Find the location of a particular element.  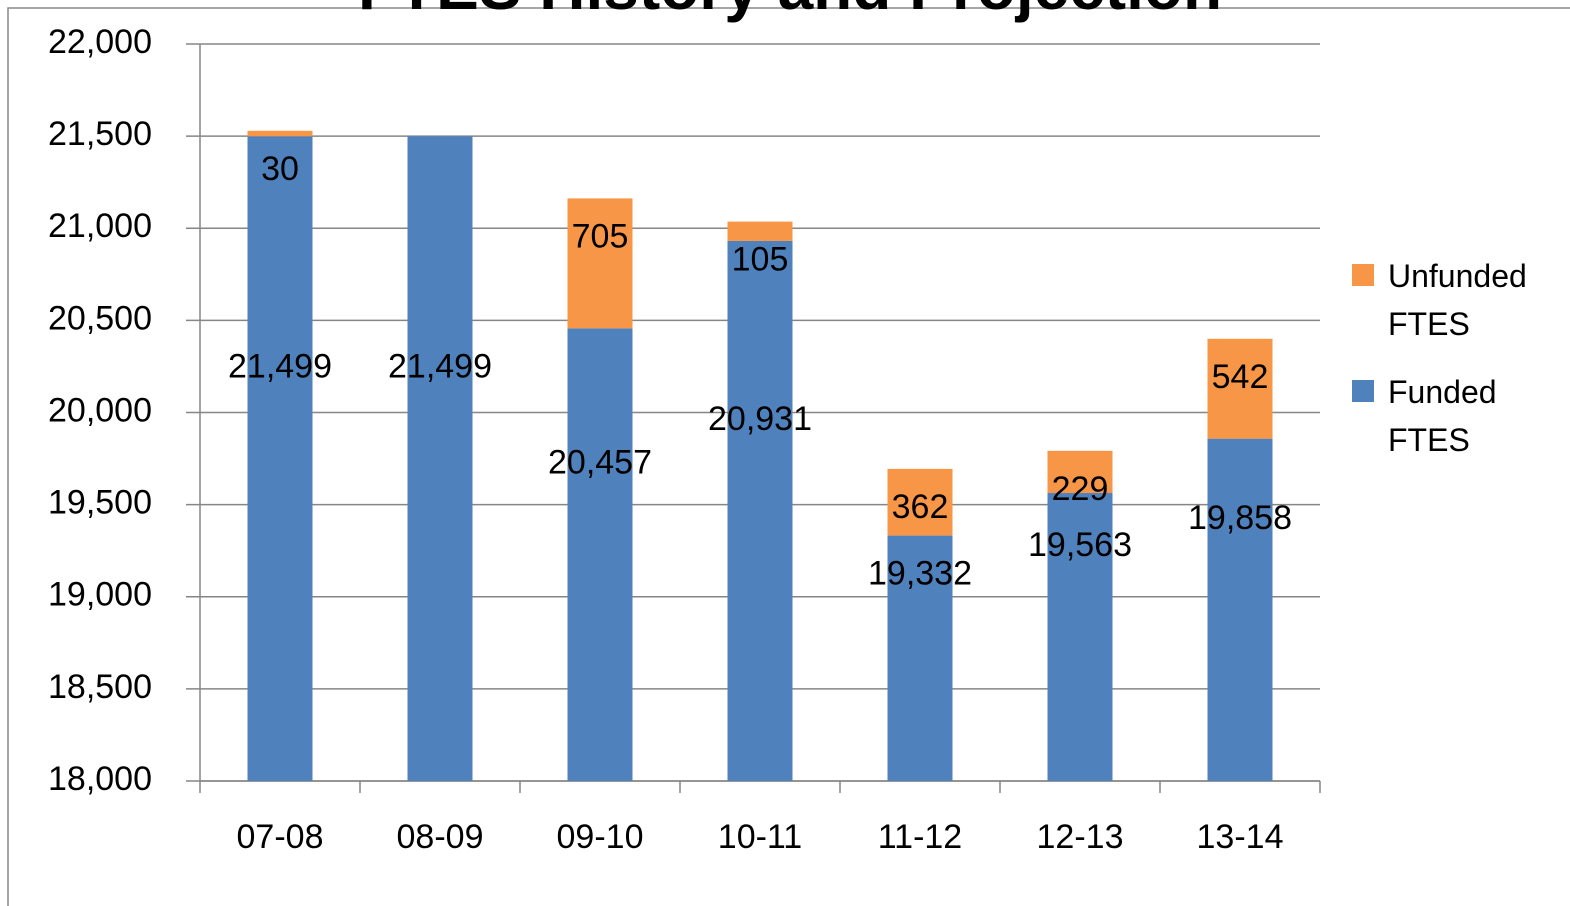

y-tick-label: 21,000 is located at coordinates (100, 226).